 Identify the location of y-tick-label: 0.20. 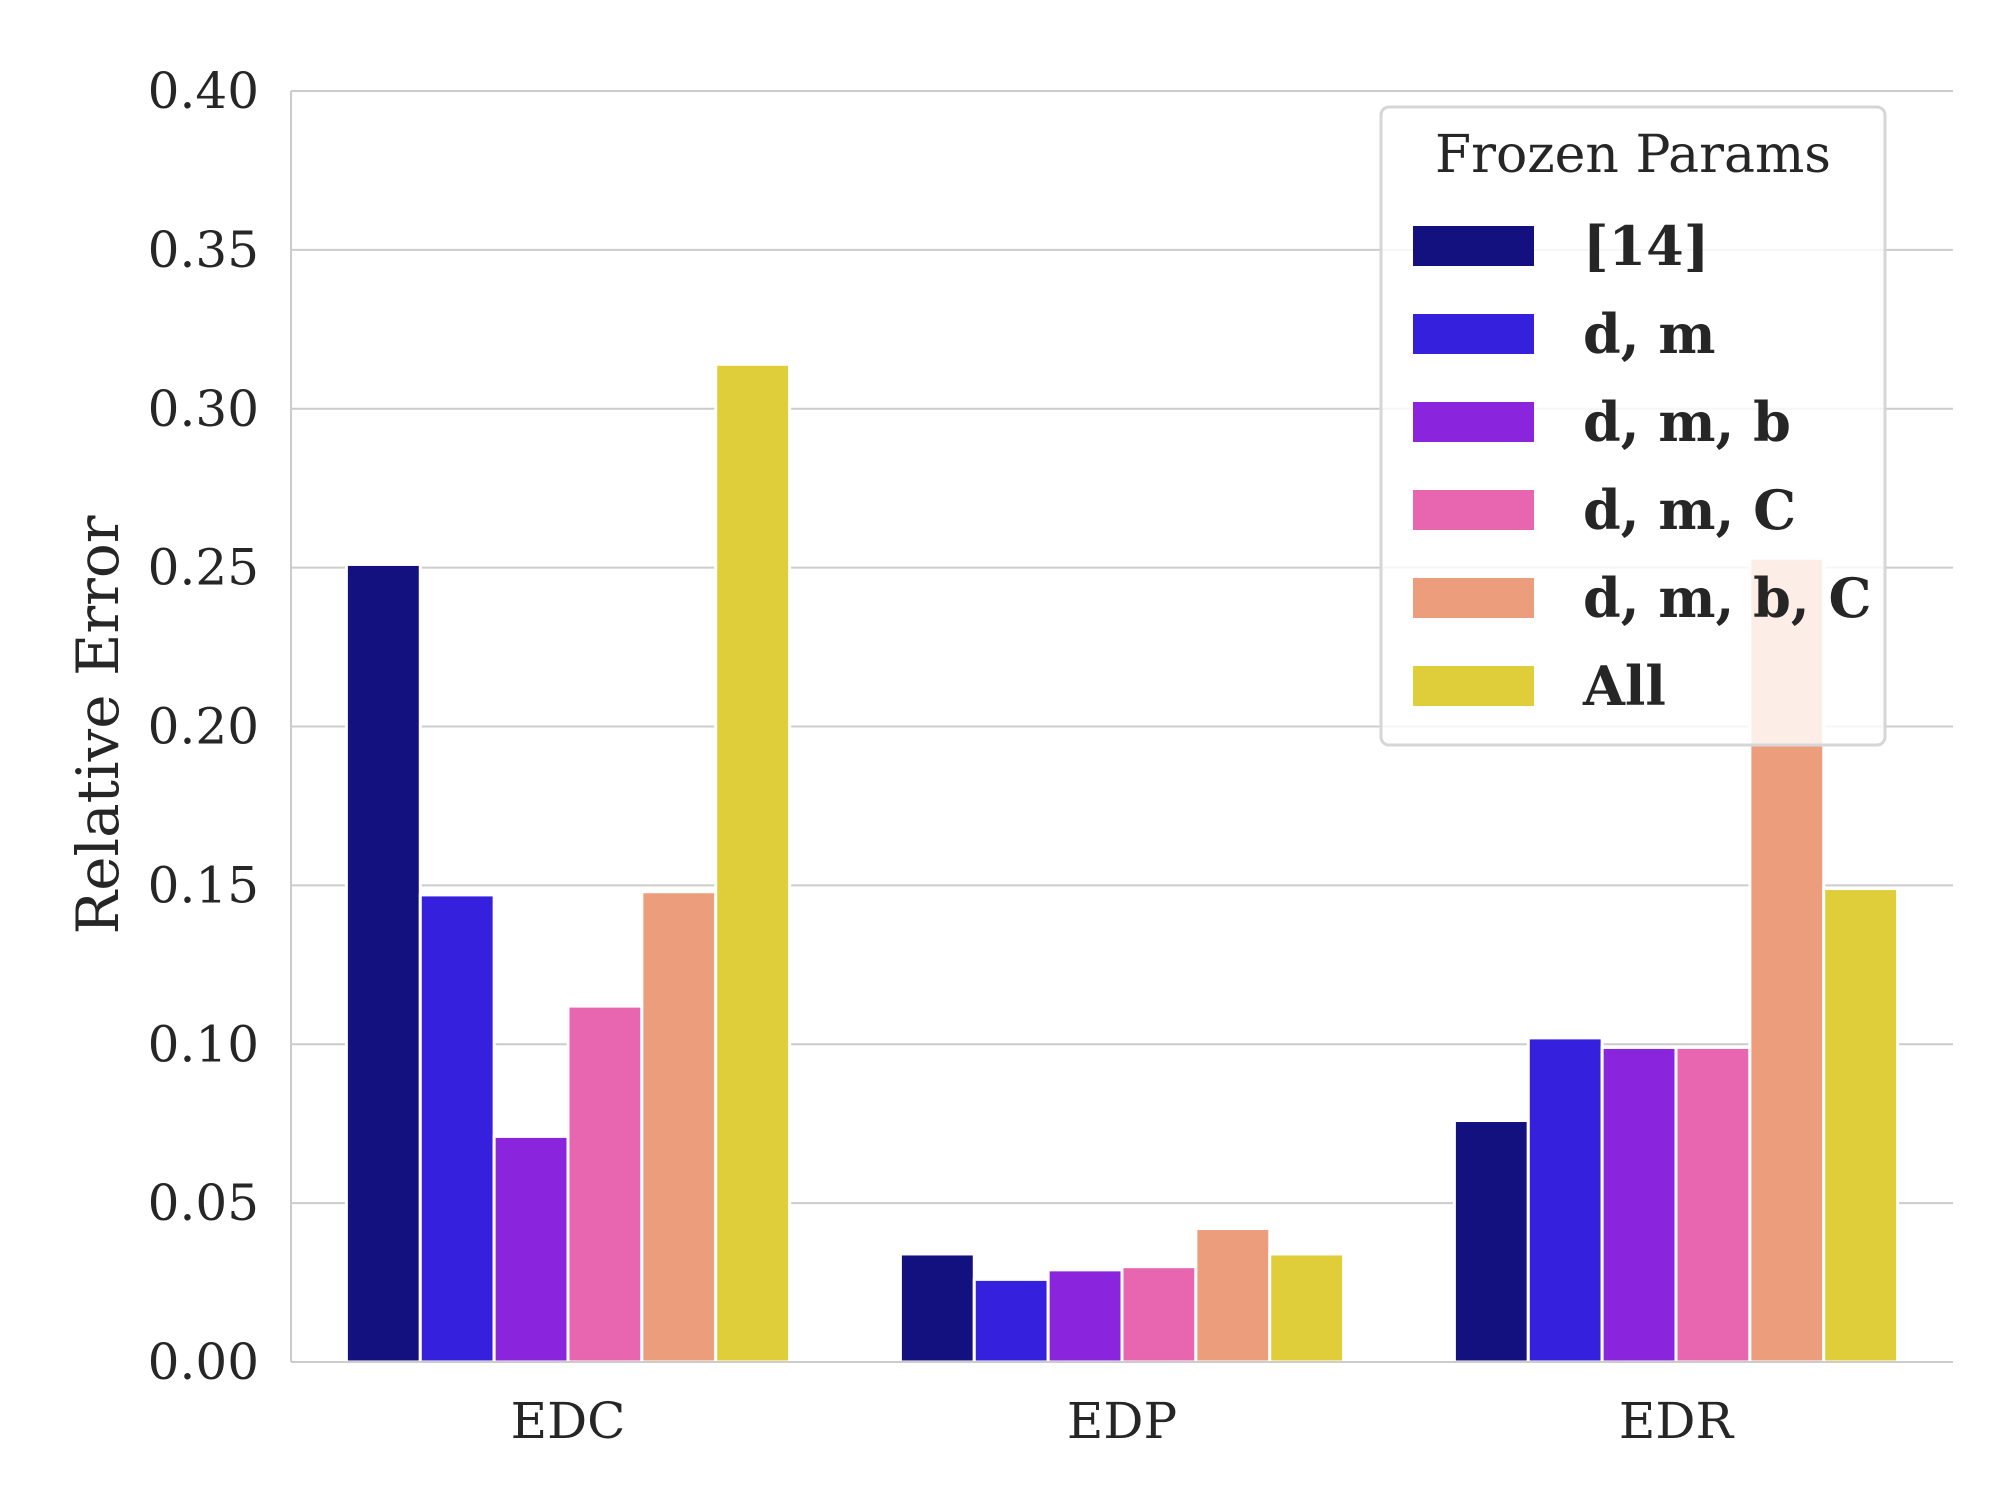
(203, 727).